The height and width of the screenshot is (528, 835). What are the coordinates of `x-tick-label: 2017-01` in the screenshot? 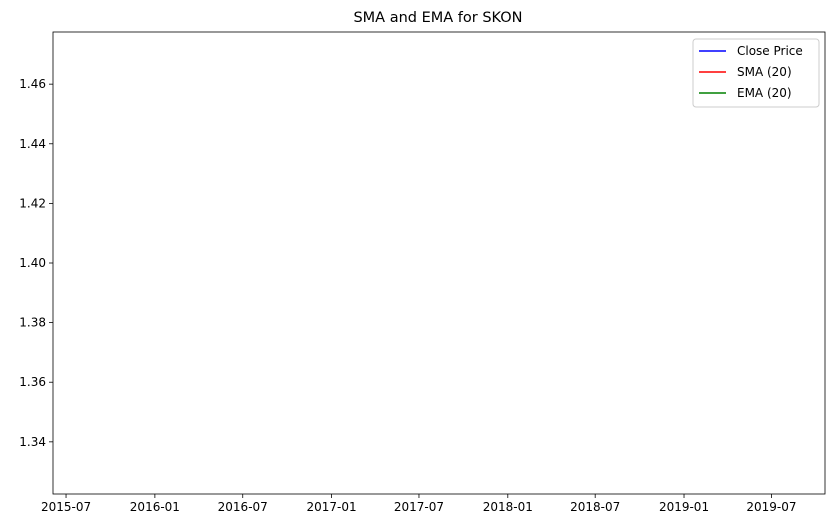 It's located at (332, 507).